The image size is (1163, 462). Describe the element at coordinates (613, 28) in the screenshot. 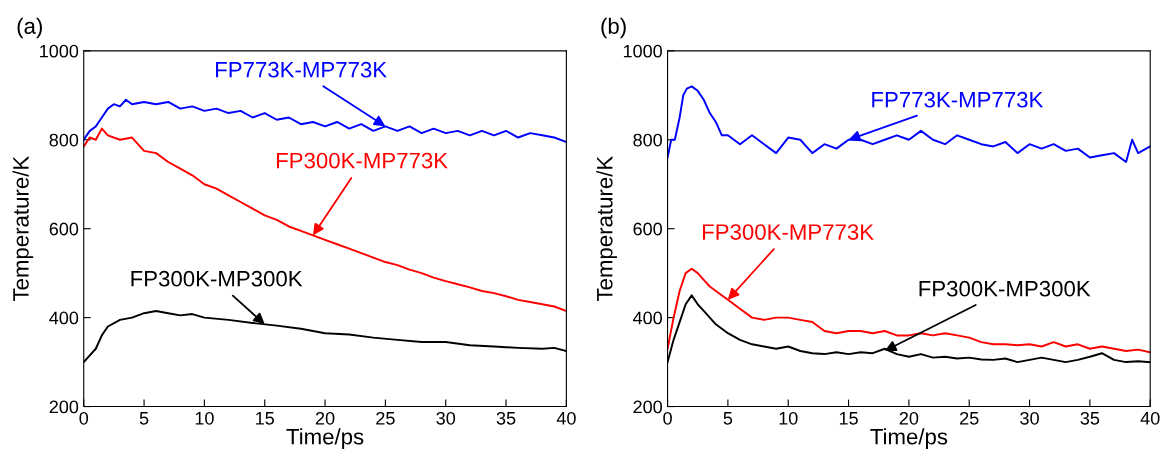

I see `chart-title: (b)` at that location.